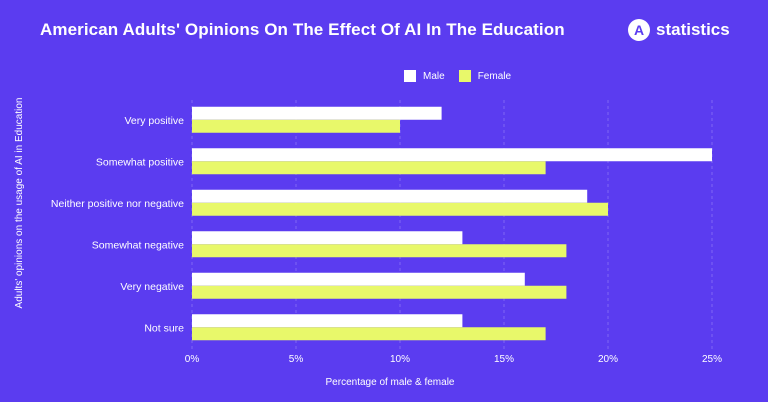 The image size is (768, 402). Describe the element at coordinates (400, 359) in the screenshot. I see `x-tick-label: 10%` at that location.